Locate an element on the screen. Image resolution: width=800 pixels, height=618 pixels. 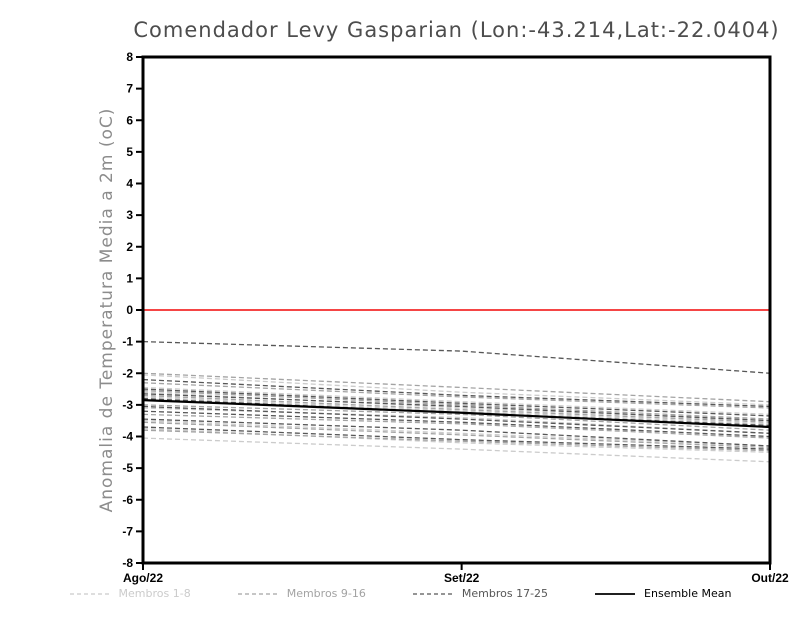
y-tick-label: 6 is located at coordinates (129, 120).